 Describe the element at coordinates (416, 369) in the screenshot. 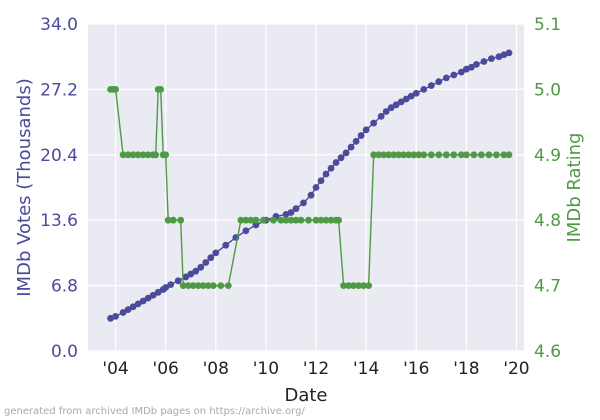

I see `x-tick-label: '16` at that location.